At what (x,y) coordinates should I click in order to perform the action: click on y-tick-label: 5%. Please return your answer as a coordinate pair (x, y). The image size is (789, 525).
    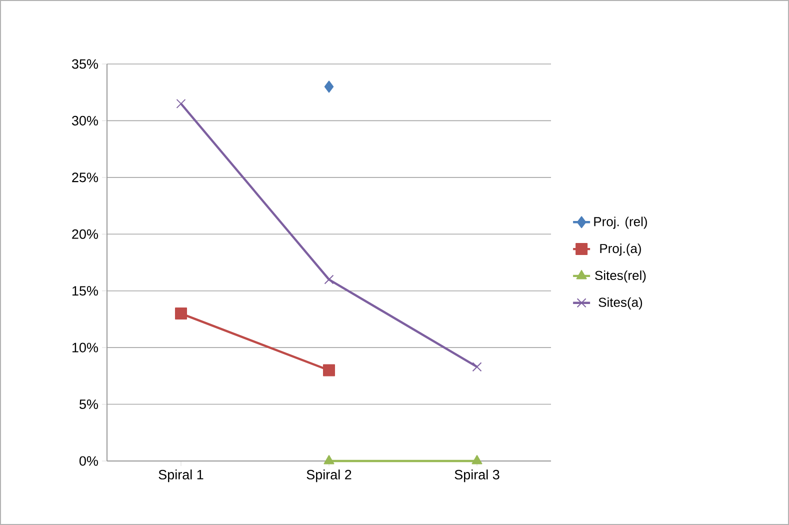
    Looking at the image, I should click on (89, 405).